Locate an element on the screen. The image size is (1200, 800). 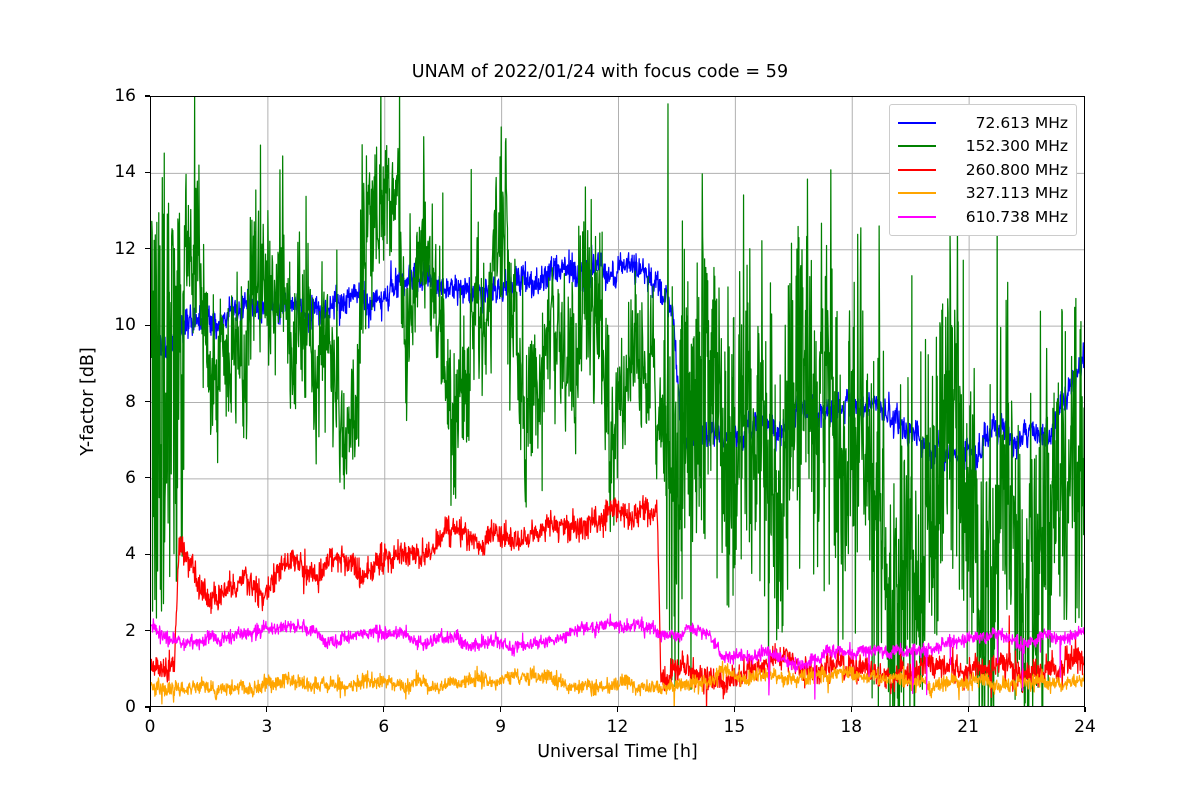
x-tick-label: 18 is located at coordinates (851, 727).